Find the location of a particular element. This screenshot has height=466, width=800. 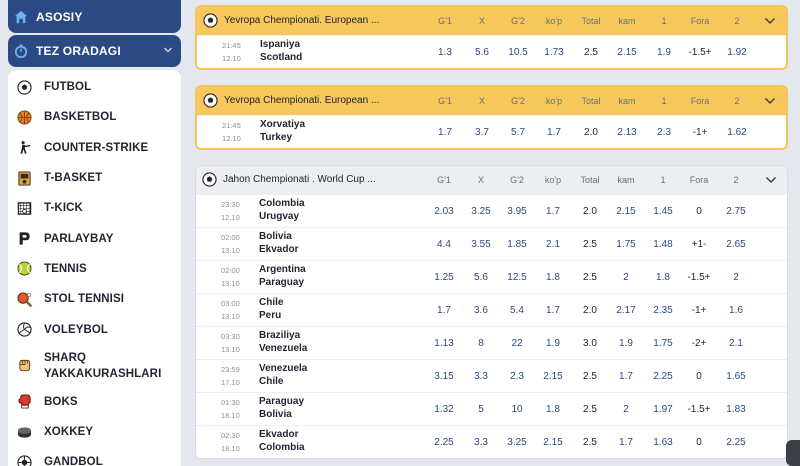

sidebar-item-gandbol: GANDBOL is located at coordinates (94, 456).